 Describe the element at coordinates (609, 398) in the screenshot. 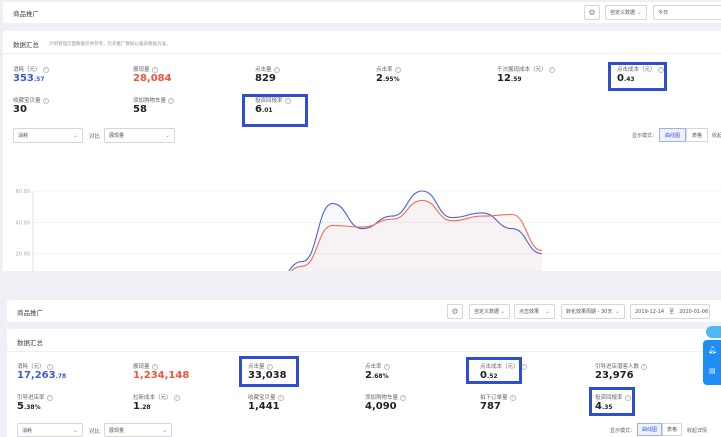

I see `metric-label: 投资回报率` at that location.